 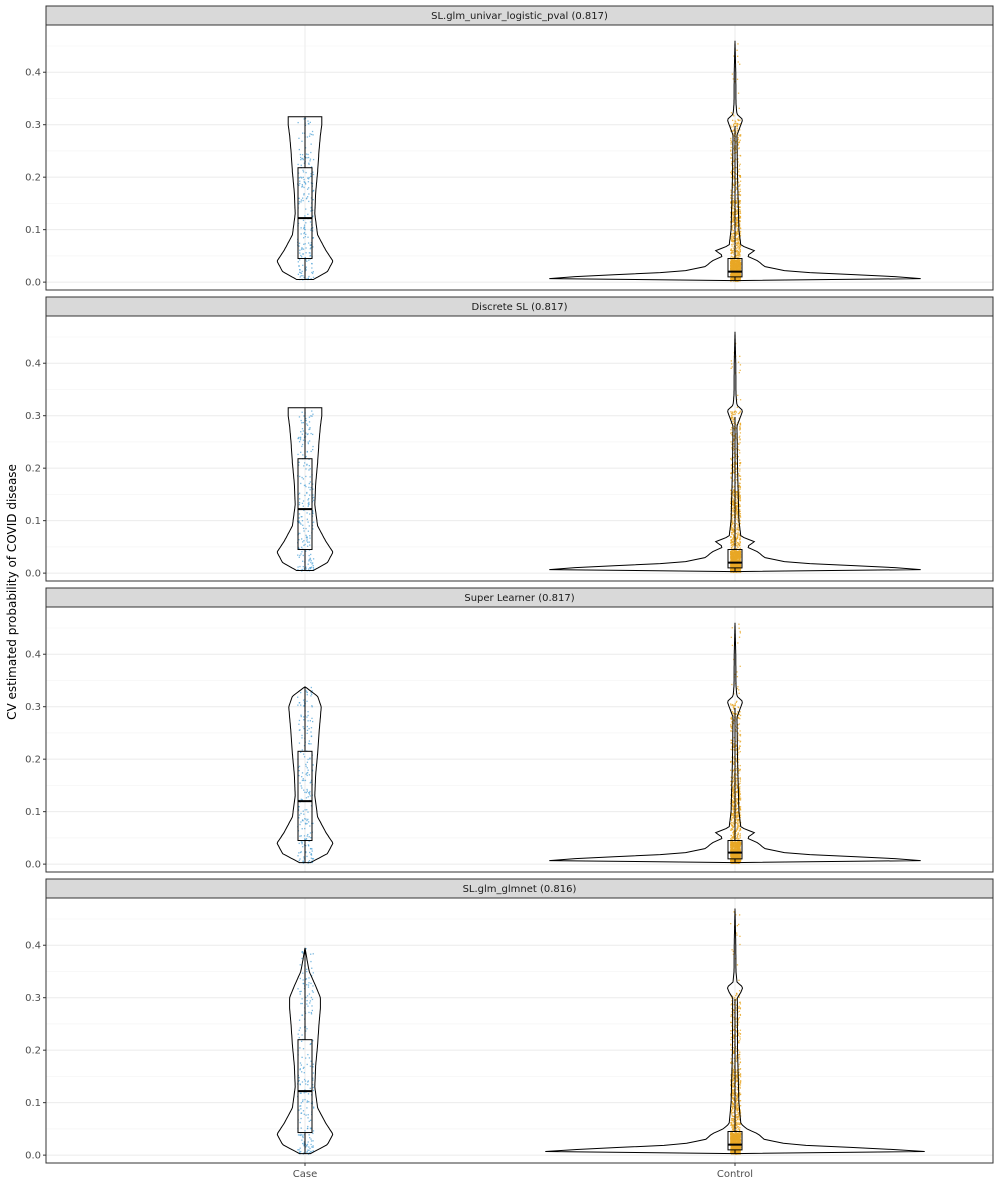 I want to click on y-axis: 0.00.10.20.30.4, so click(x=35, y=760).